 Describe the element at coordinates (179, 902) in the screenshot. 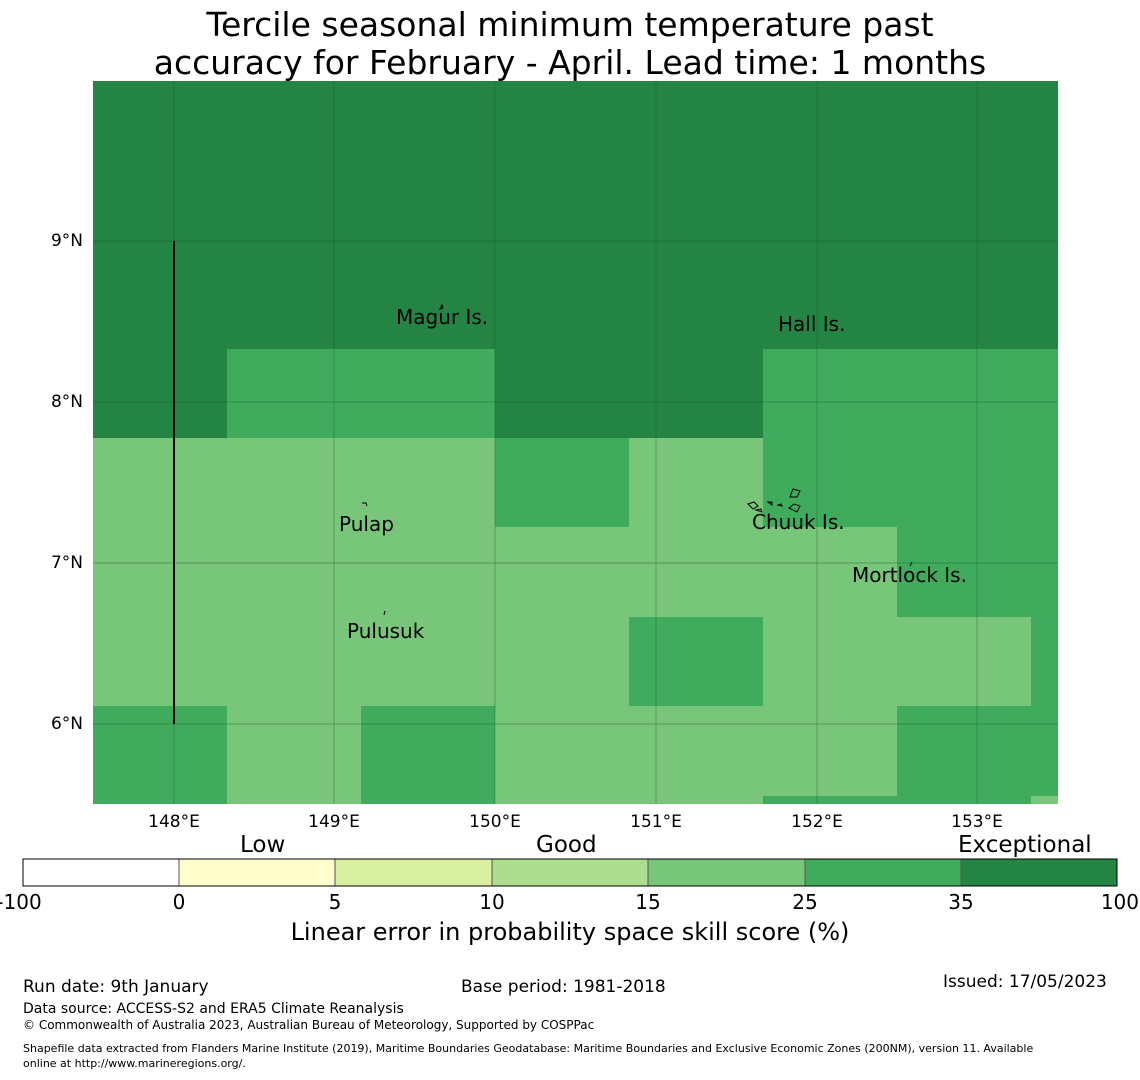

I see `colorbar-tick: 0` at that location.